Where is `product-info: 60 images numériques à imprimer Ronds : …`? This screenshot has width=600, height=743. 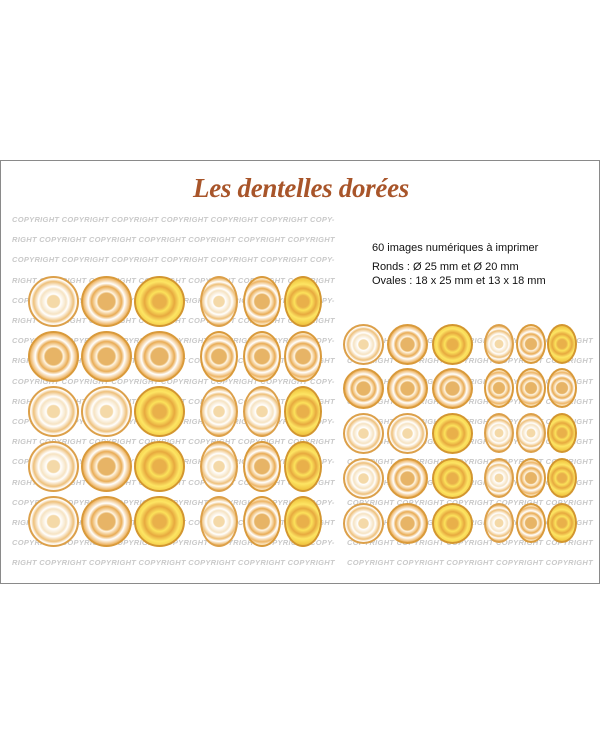 product-info: 60 images numériques à imprimer Ronds : … is located at coordinates (459, 264).